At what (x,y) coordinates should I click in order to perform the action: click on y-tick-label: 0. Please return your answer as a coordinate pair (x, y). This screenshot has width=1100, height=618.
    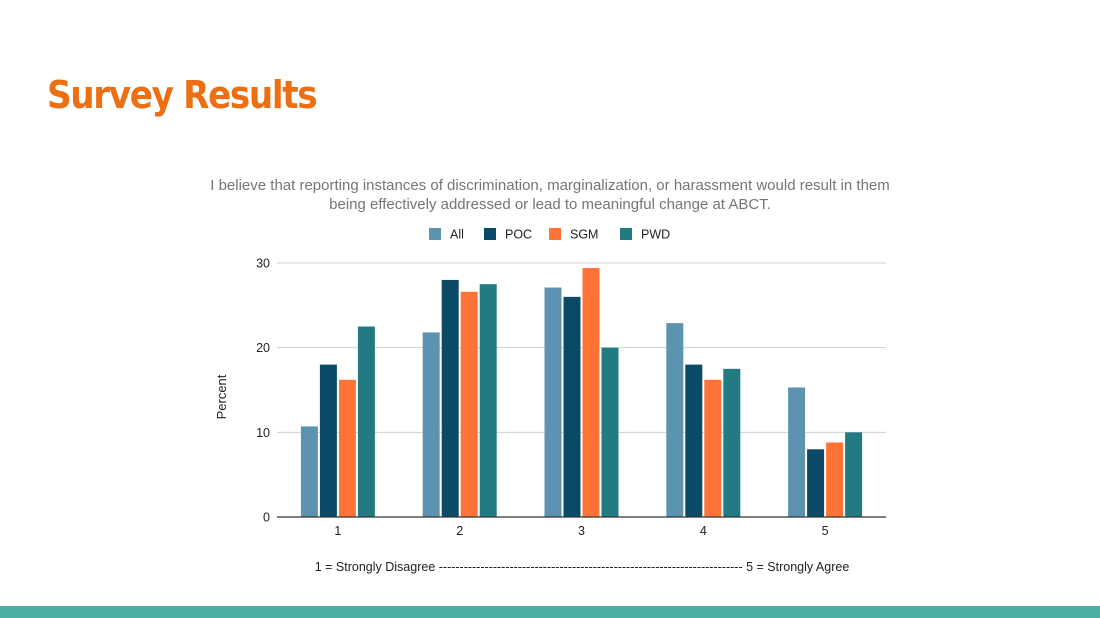
    Looking at the image, I should click on (266, 518).